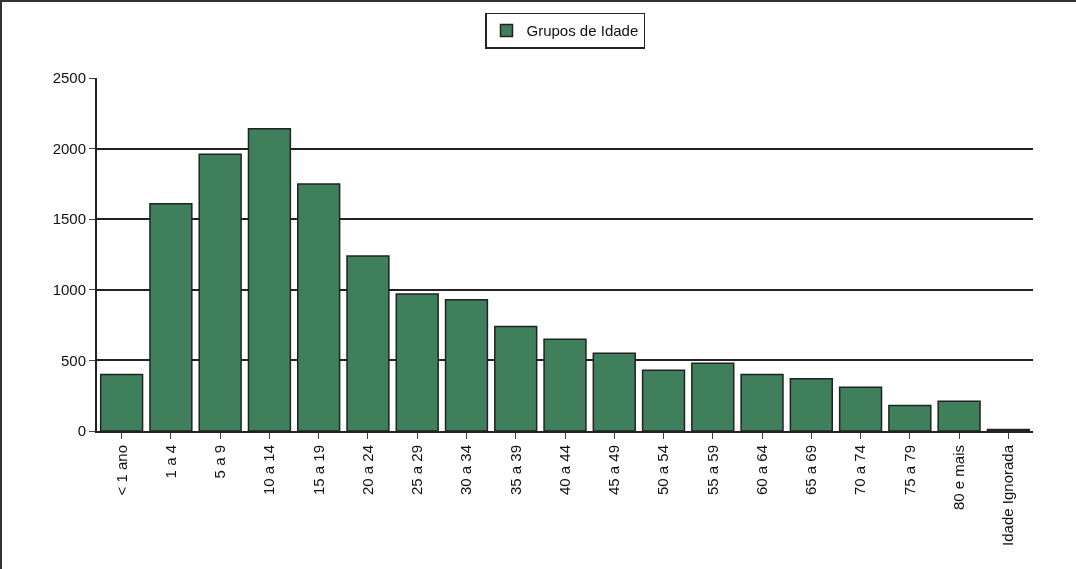 This screenshot has height=569, width=1076. What do you see at coordinates (121, 470) in the screenshot?
I see `x-tick-label: < 1 ano` at bounding box center [121, 470].